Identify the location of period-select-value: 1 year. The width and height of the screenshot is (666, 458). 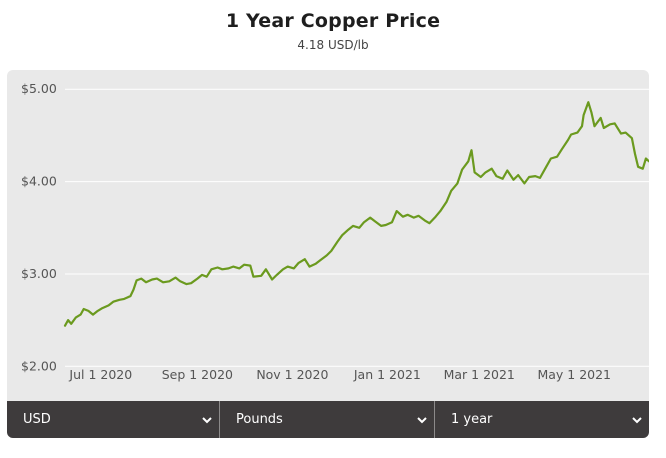
(472, 419).